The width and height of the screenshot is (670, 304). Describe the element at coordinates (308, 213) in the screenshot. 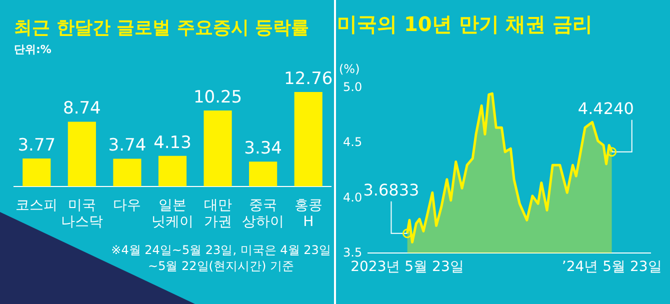

I see `x-tick-label: 홍콩 H` at that location.